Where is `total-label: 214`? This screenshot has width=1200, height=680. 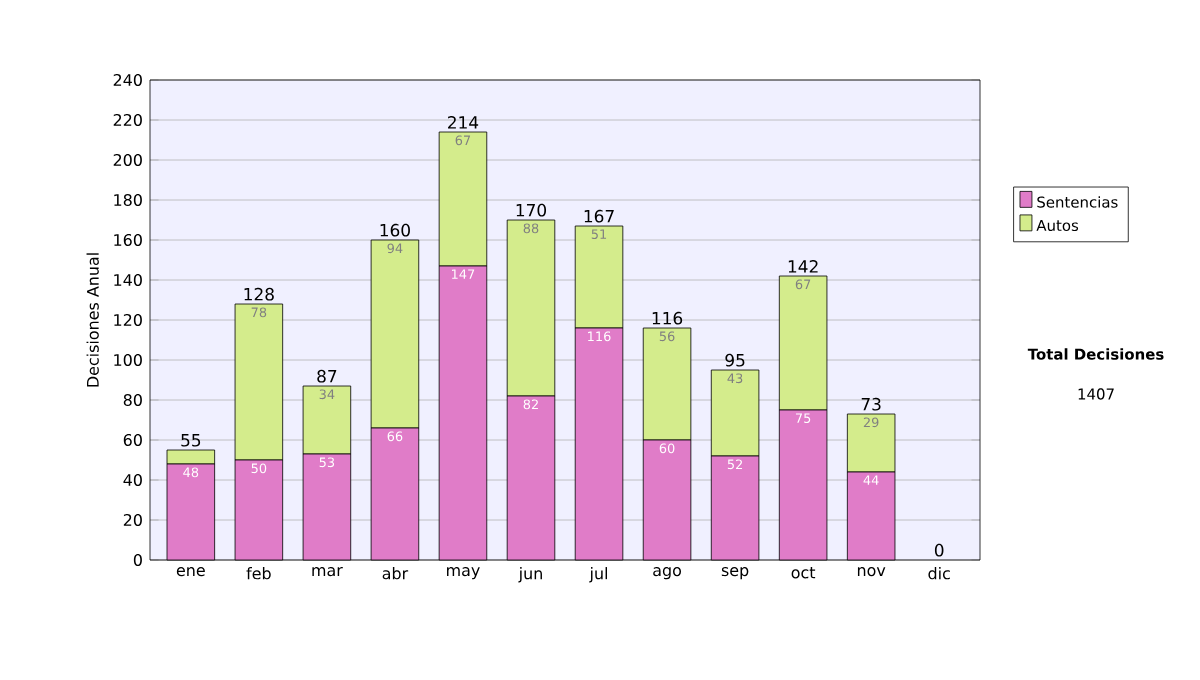
total-label: 214 is located at coordinates (463, 122).